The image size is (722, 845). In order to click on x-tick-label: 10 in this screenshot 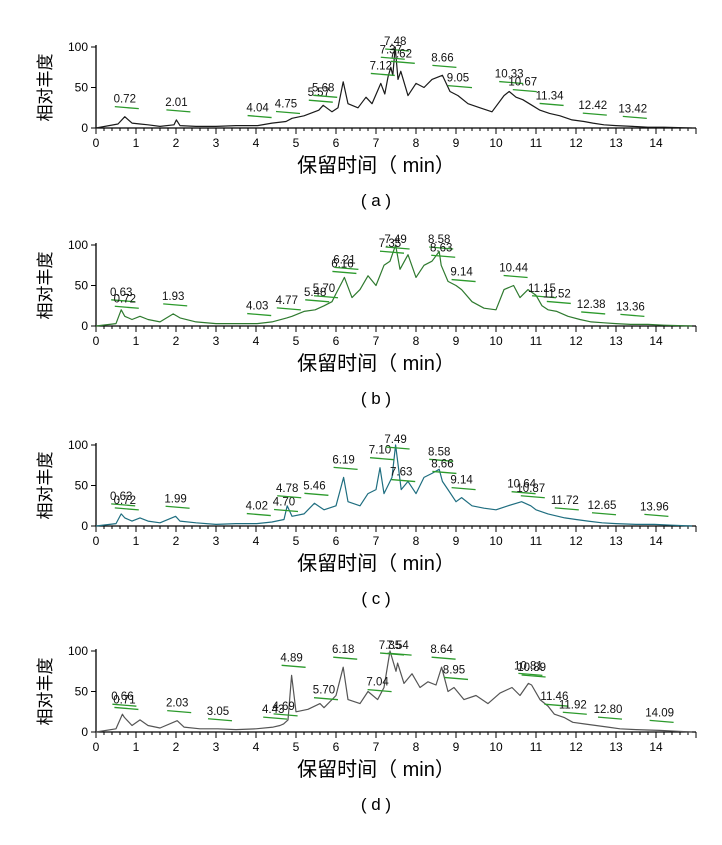, I will do `click(496, 143)`.